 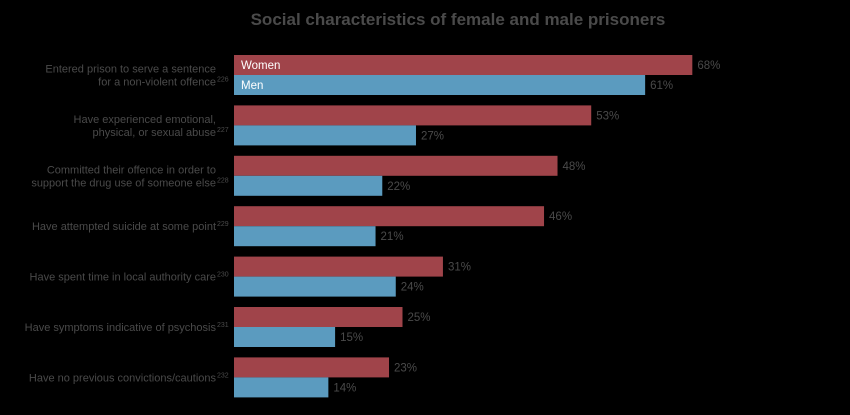 I want to click on category-label-3-line-1: Committed their offence in order to, so click(x=131, y=170).